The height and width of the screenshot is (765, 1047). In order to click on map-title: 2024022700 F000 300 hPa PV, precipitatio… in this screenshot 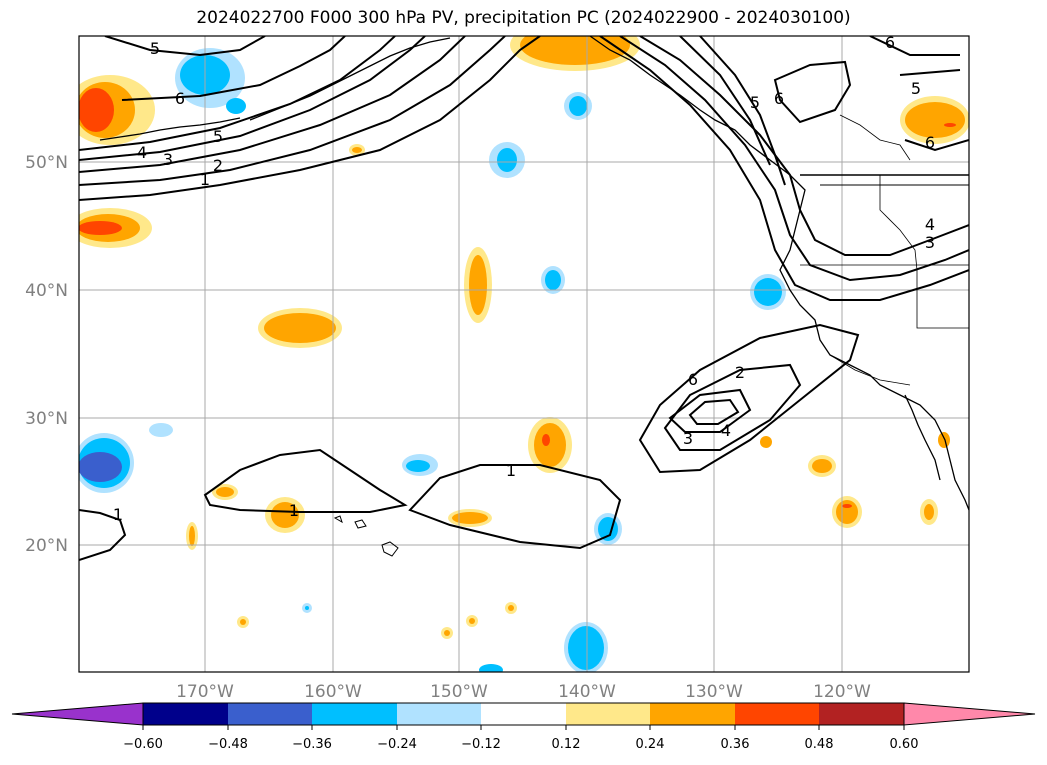, I will do `click(523, 18)`.